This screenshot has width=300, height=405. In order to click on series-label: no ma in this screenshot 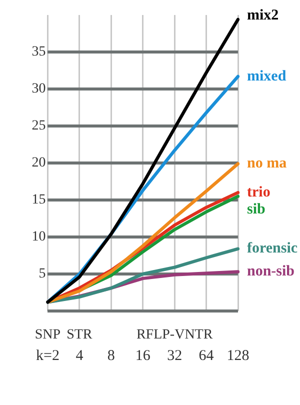, I will do `click(267, 164)`.